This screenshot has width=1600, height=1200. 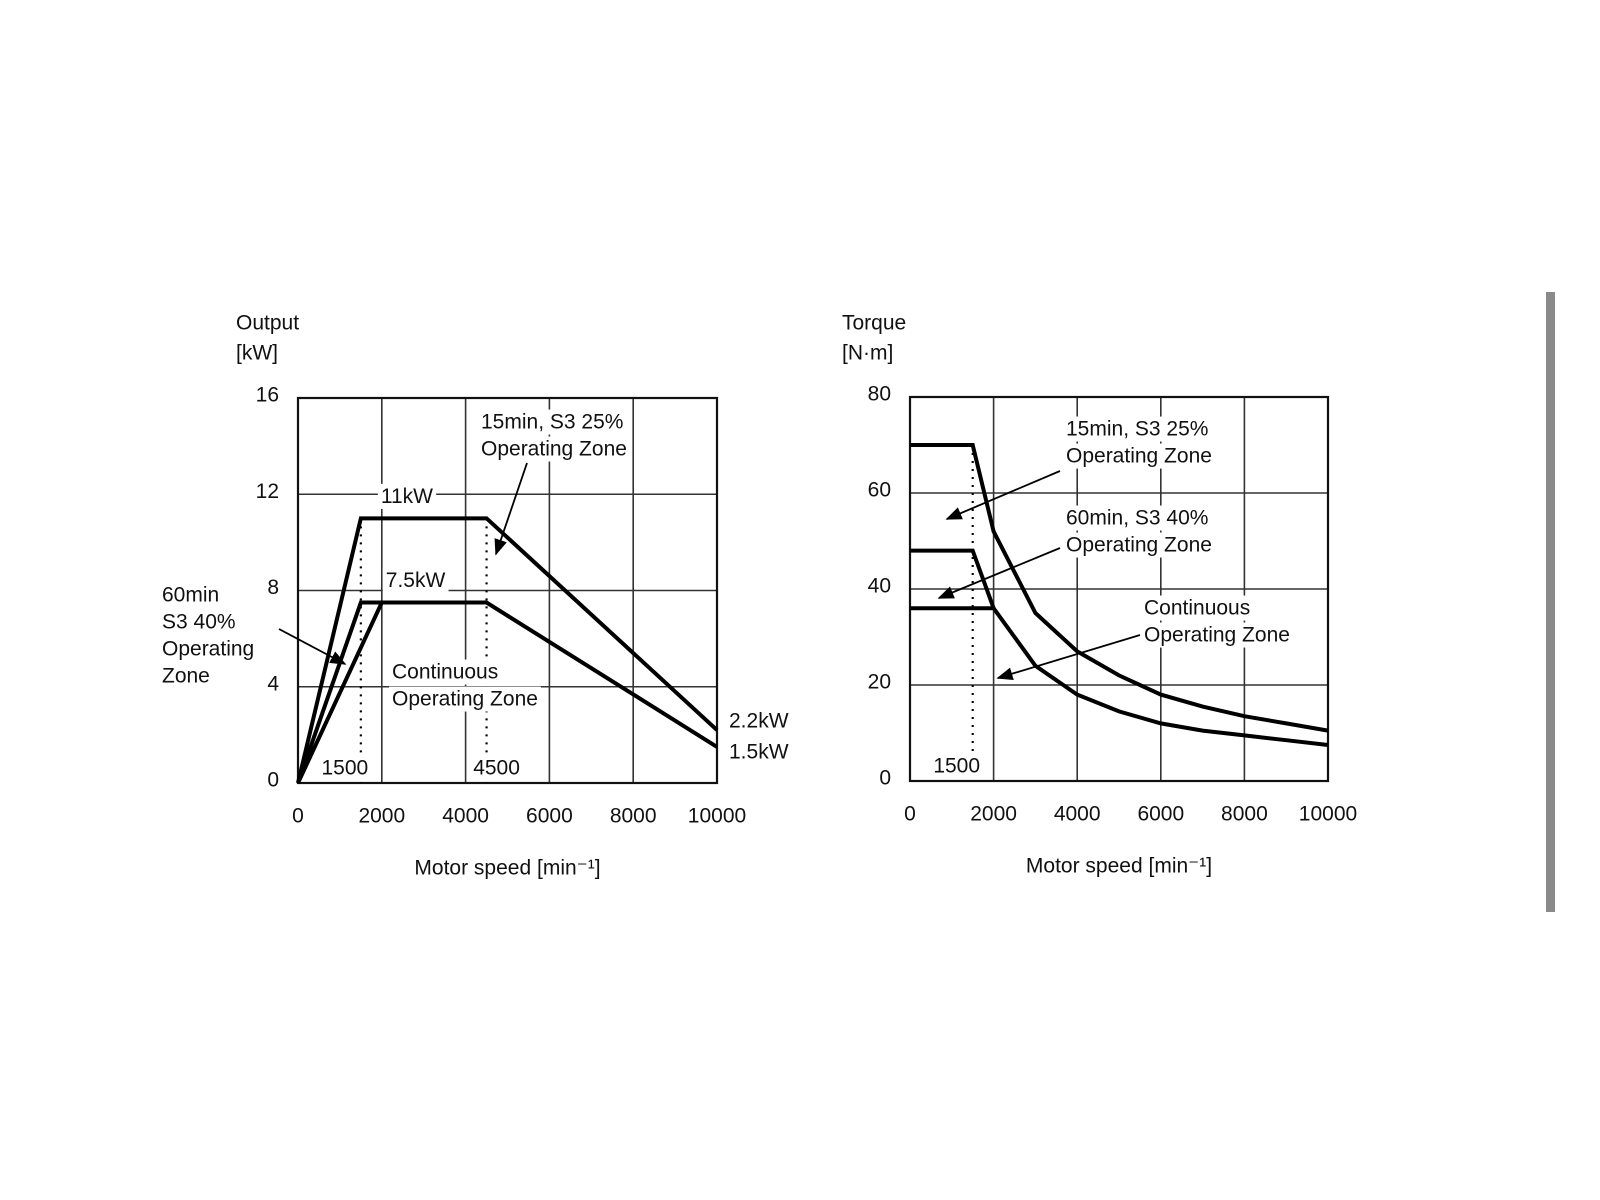 I want to click on annotation: S3 40%, so click(x=199, y=622).